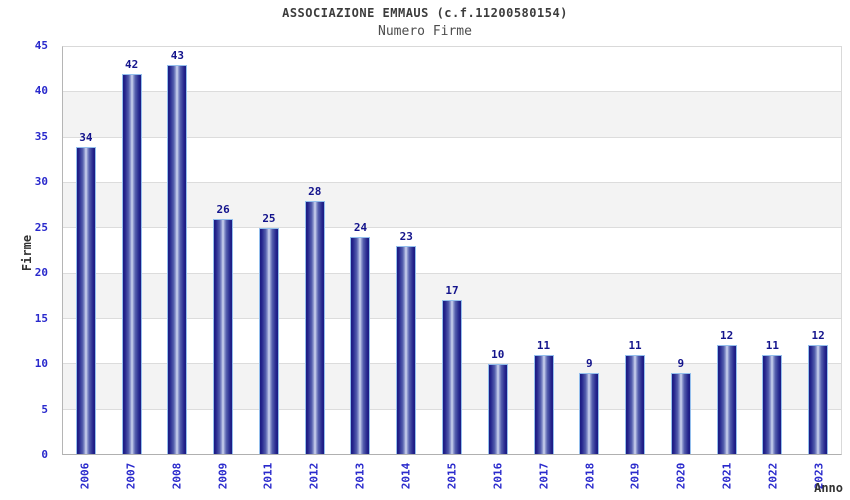  What do you see at coordinates (498, 250) in the screenshot?
I see `bar-slot: 10` at bounding box center [498, 250].